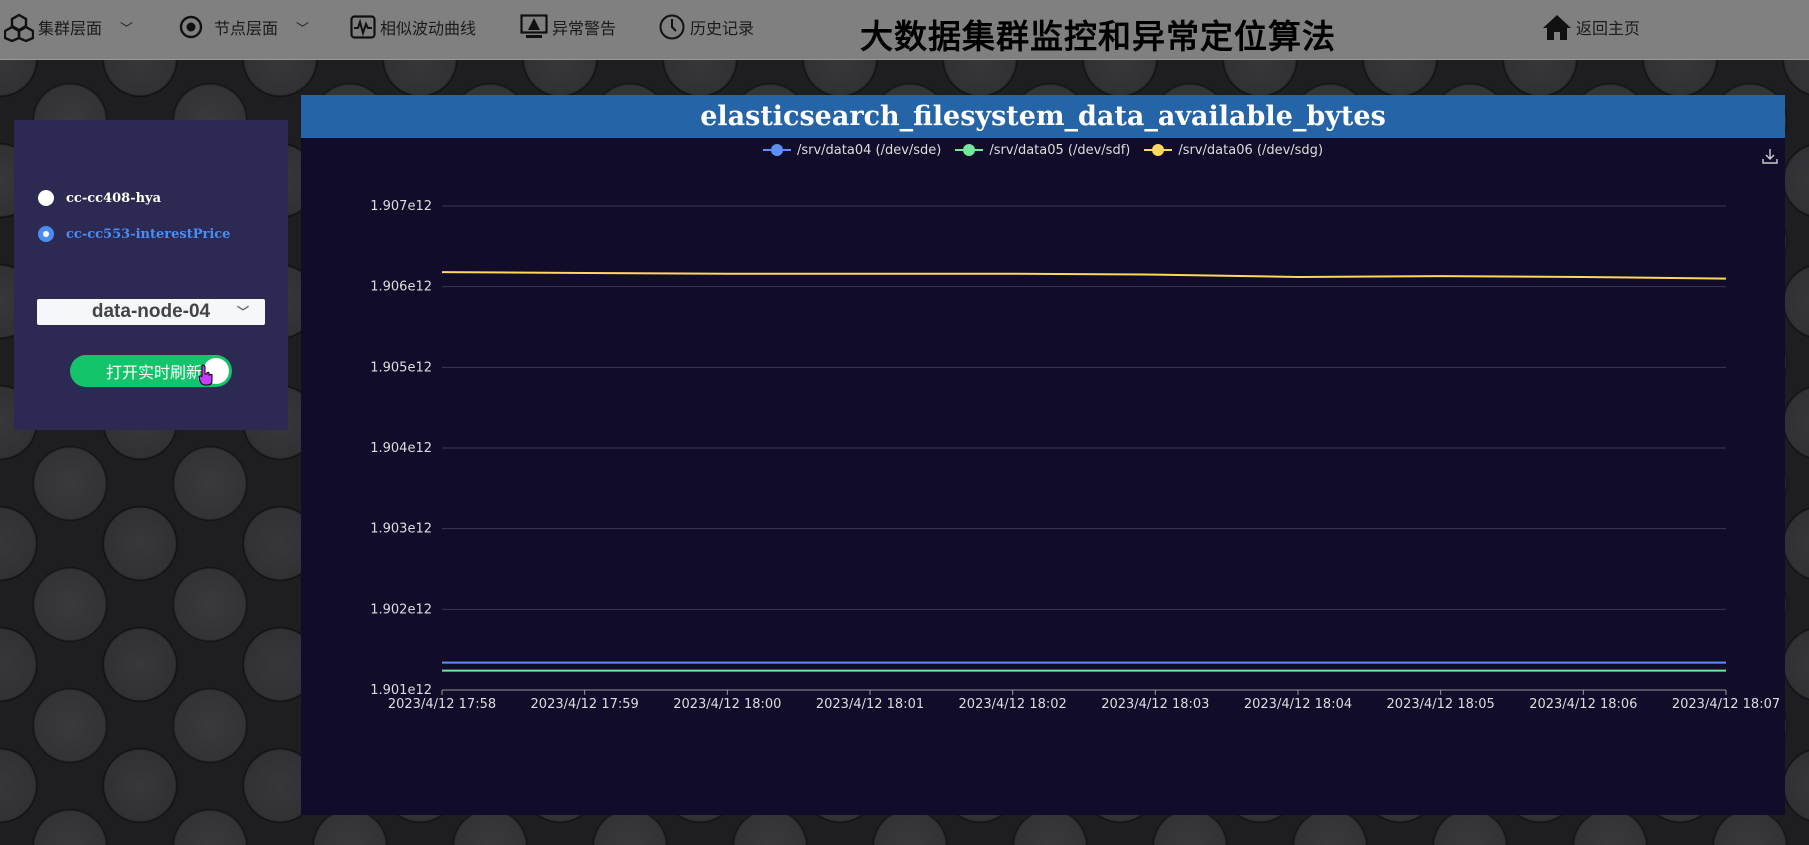  I want to click on y-tick-label: 1.903e12, so click(401, 529).